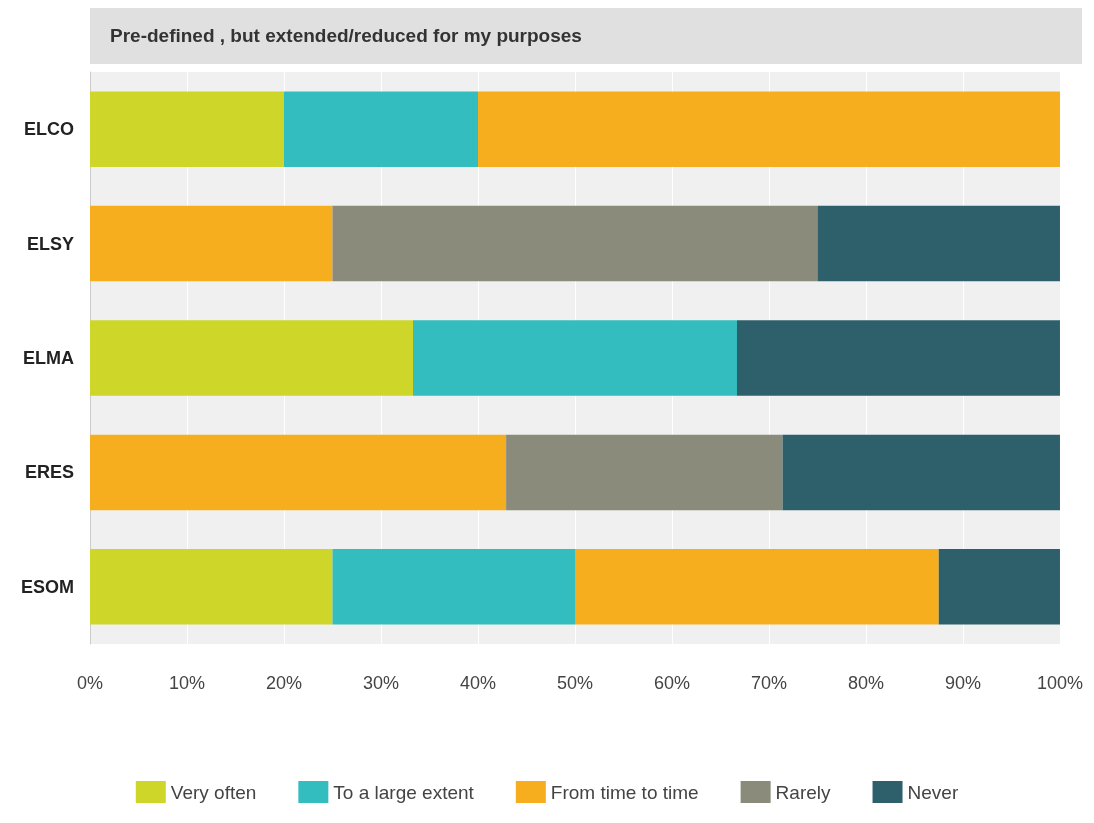 The height and width of the screenshot is (823, 1094). Describe the element at coordinates (404, 792) in the screenshot. I see `legend-label: To a large extent` at that location.